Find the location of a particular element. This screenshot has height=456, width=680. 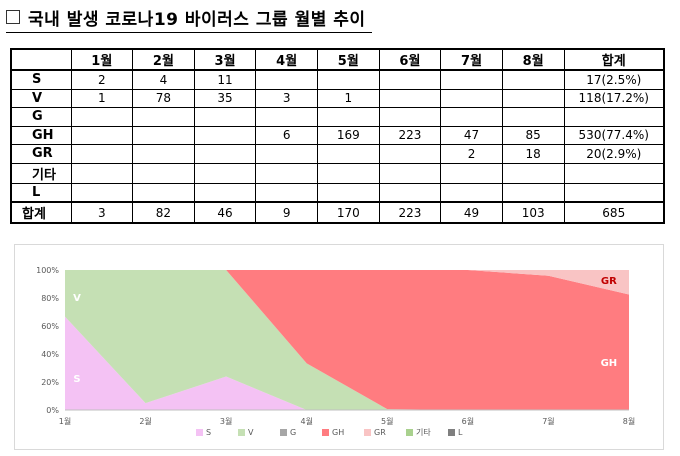

table-cell: 1 is located at coordinates (348, 98).